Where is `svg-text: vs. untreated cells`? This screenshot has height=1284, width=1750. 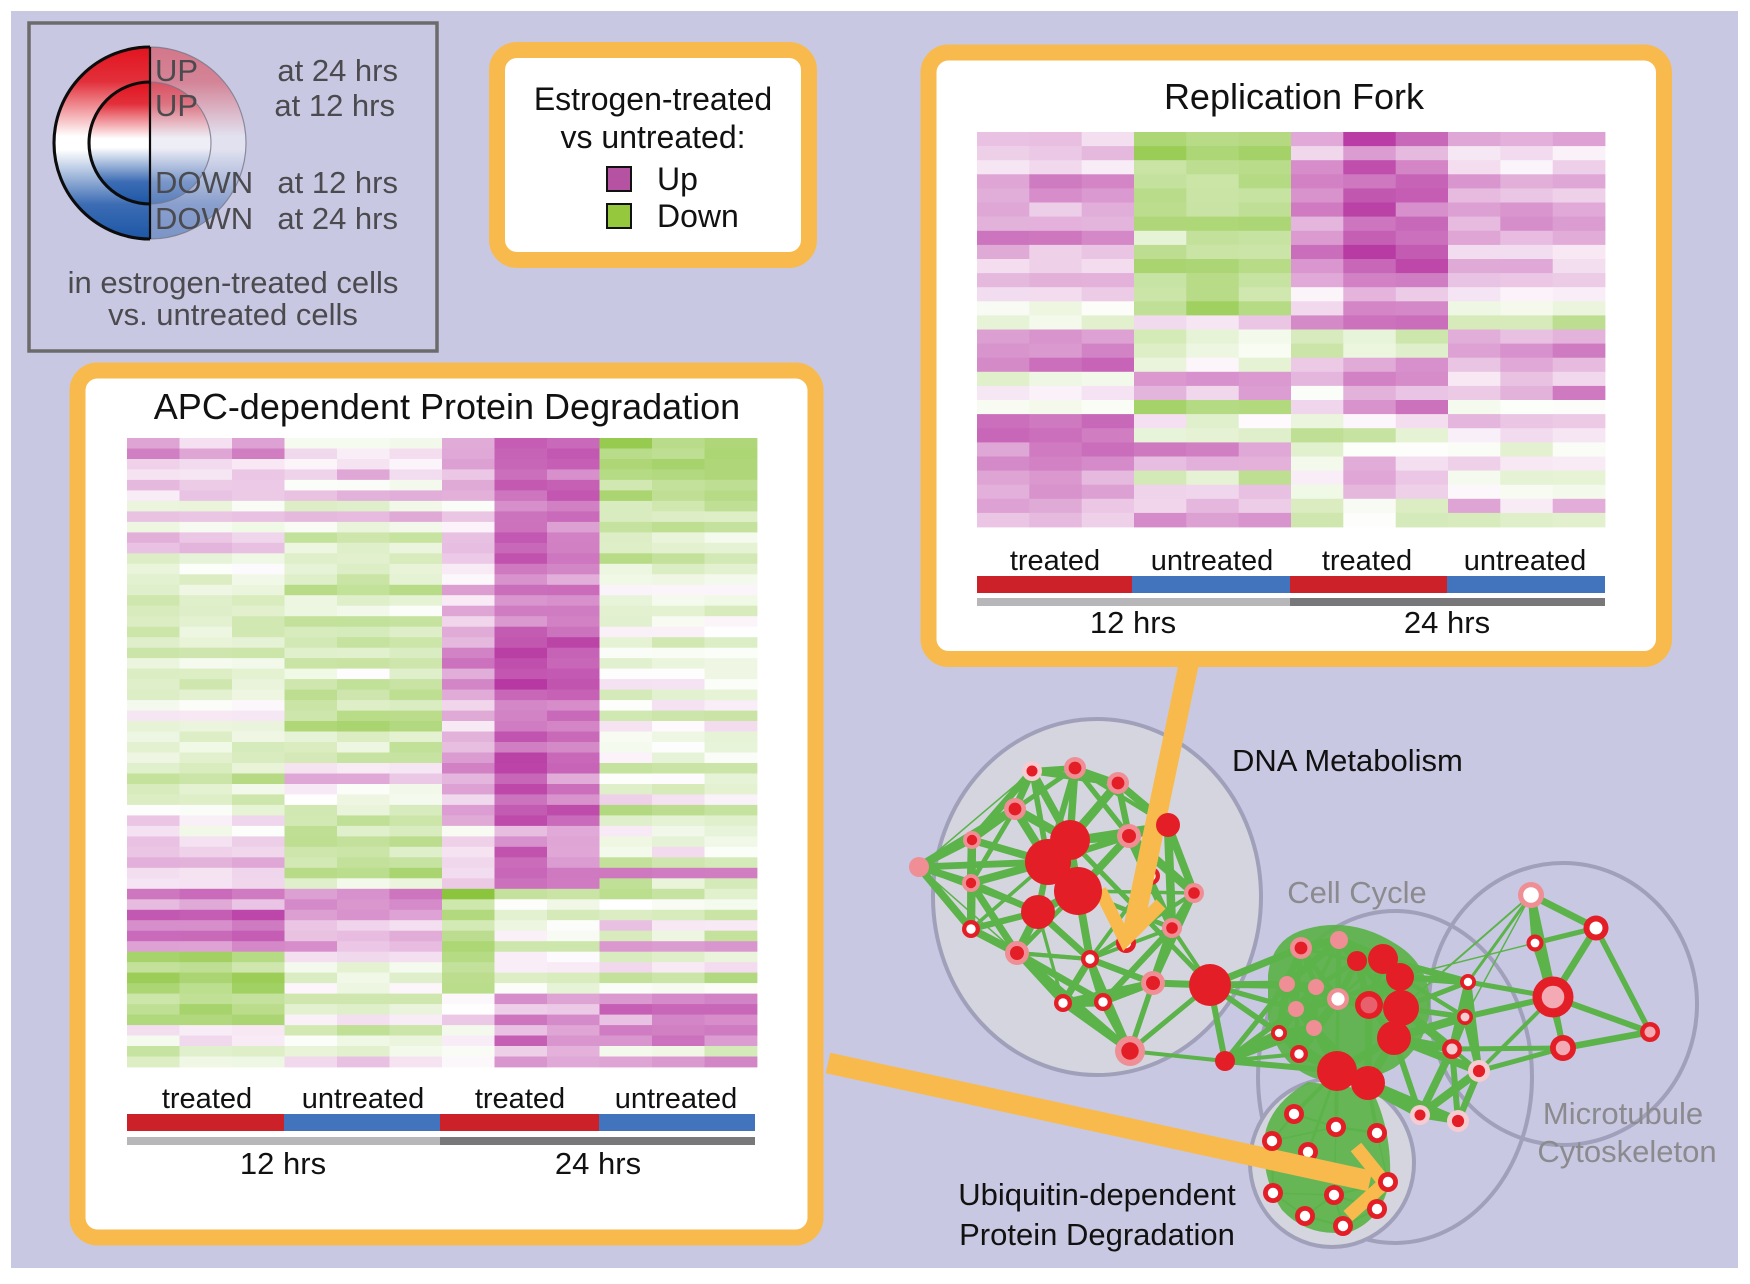
svg-text: vs. untreated cells is located at coordinates (233, 314).